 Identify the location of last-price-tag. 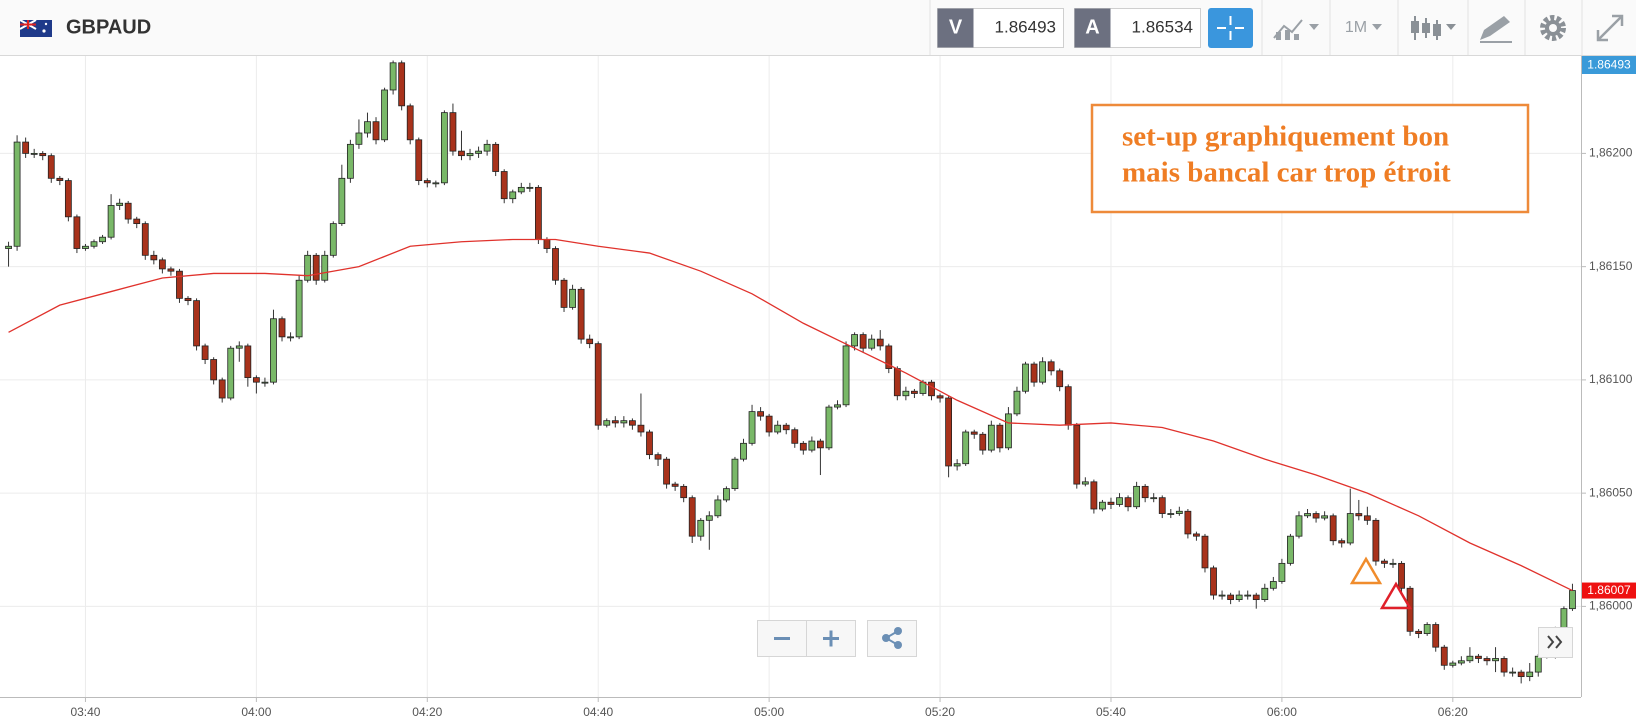
(1609, 590).